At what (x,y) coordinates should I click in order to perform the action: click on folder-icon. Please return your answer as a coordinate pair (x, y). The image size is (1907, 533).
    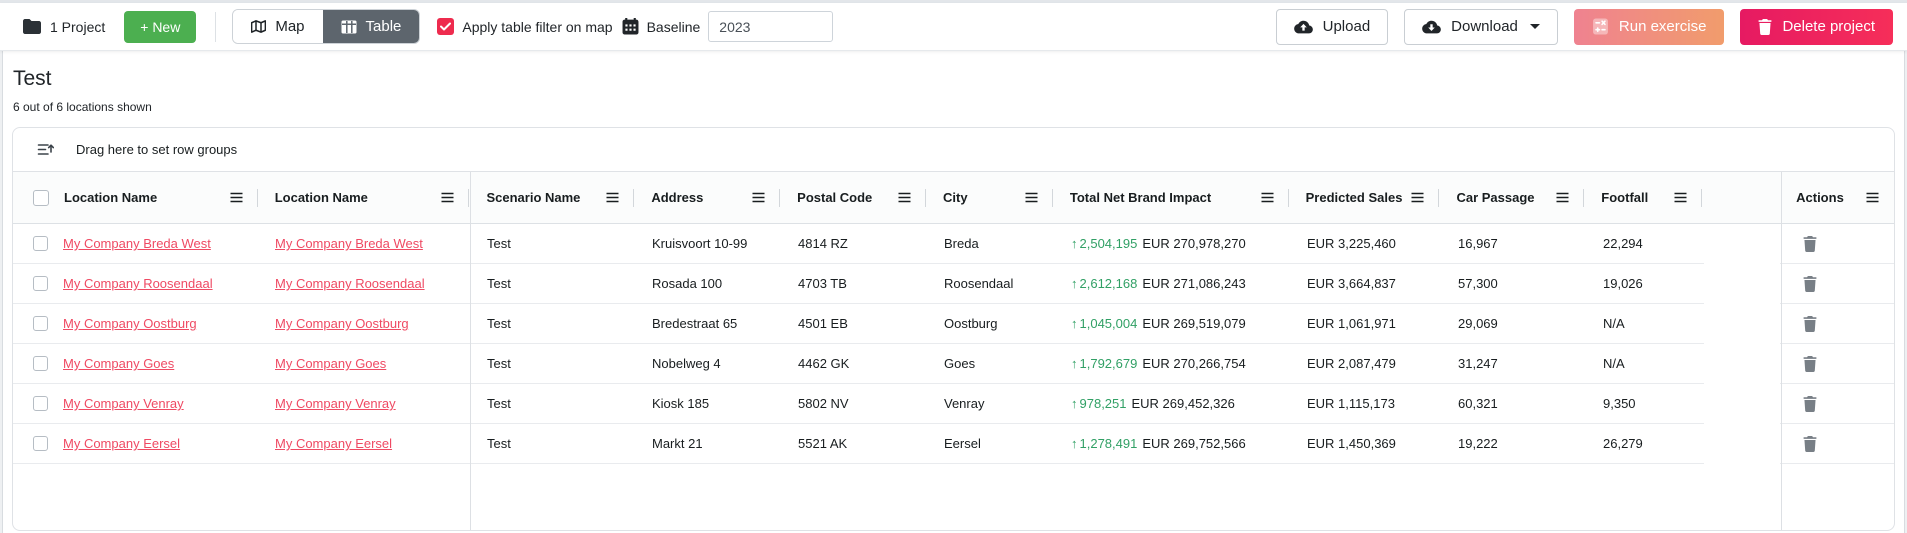
    Looking at the image, I should click on (32, 26).